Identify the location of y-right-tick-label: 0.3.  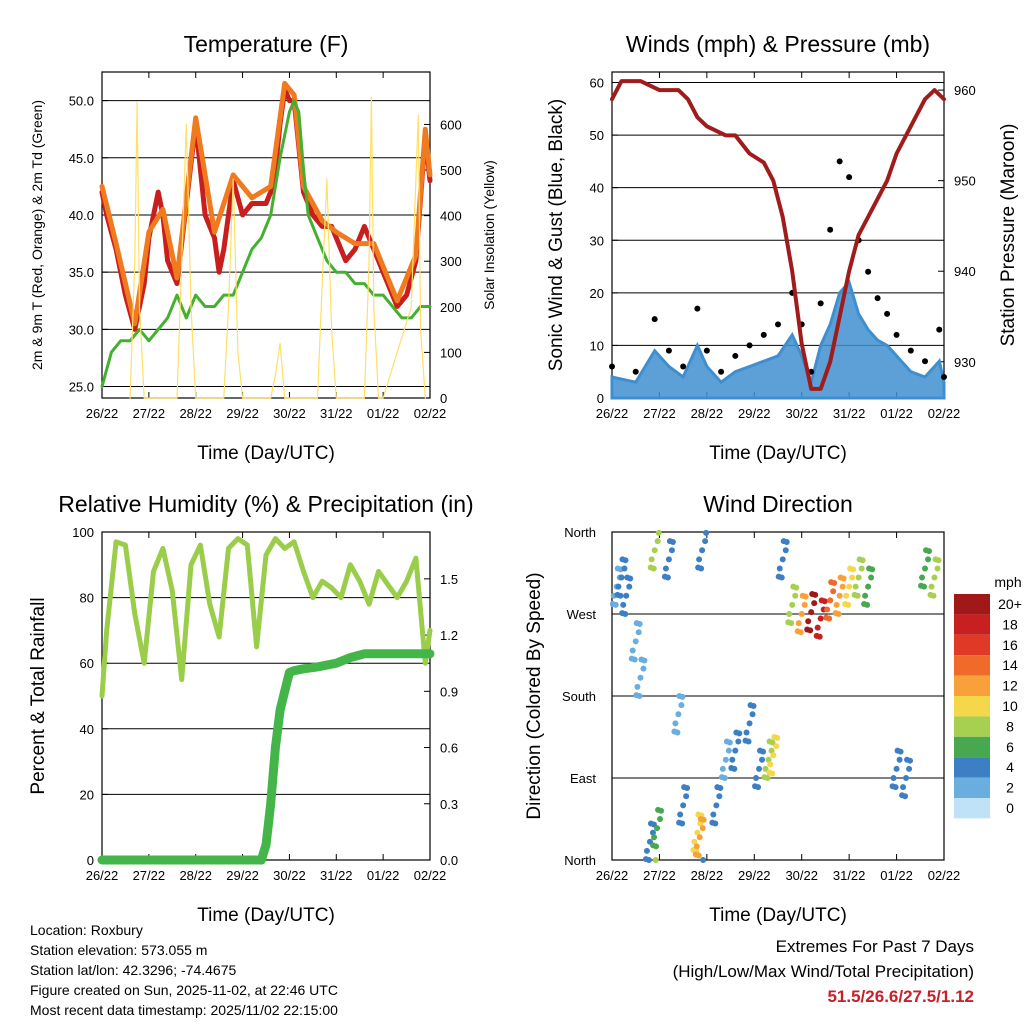
(449, 804).